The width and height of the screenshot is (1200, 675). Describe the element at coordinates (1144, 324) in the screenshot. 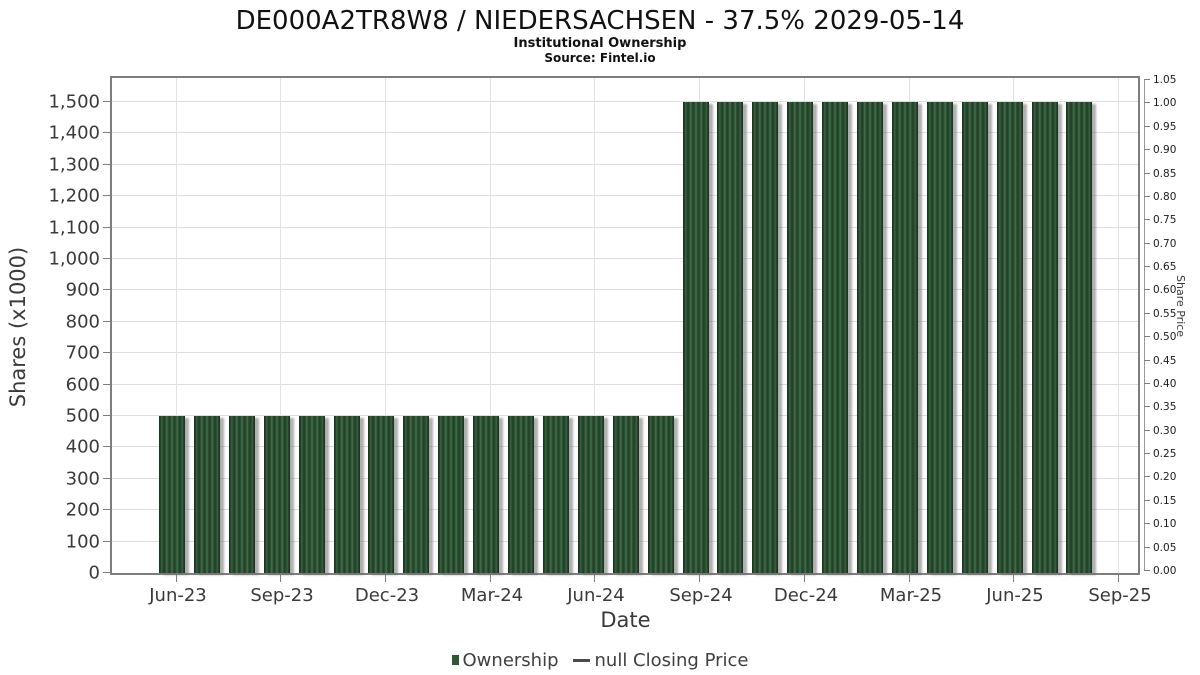

I see `right-axis-spine` at that location.